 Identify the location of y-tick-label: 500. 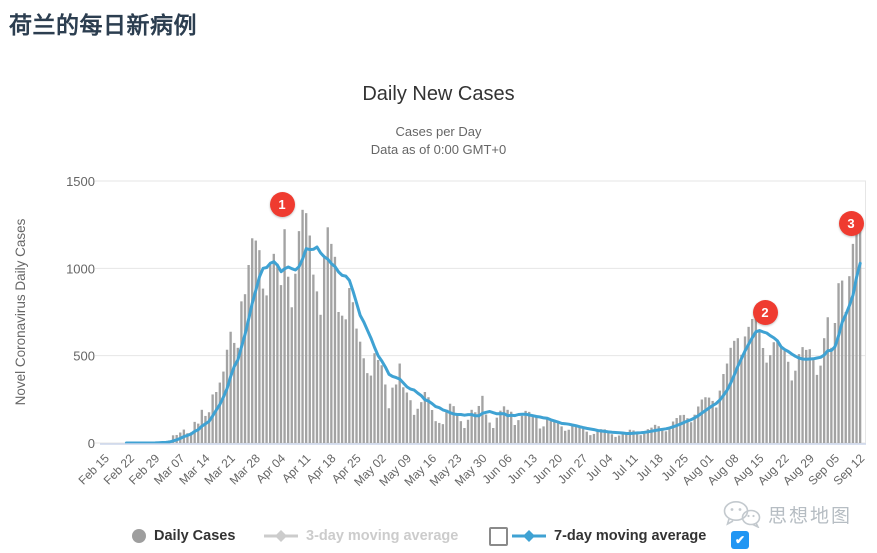
(84, 356).